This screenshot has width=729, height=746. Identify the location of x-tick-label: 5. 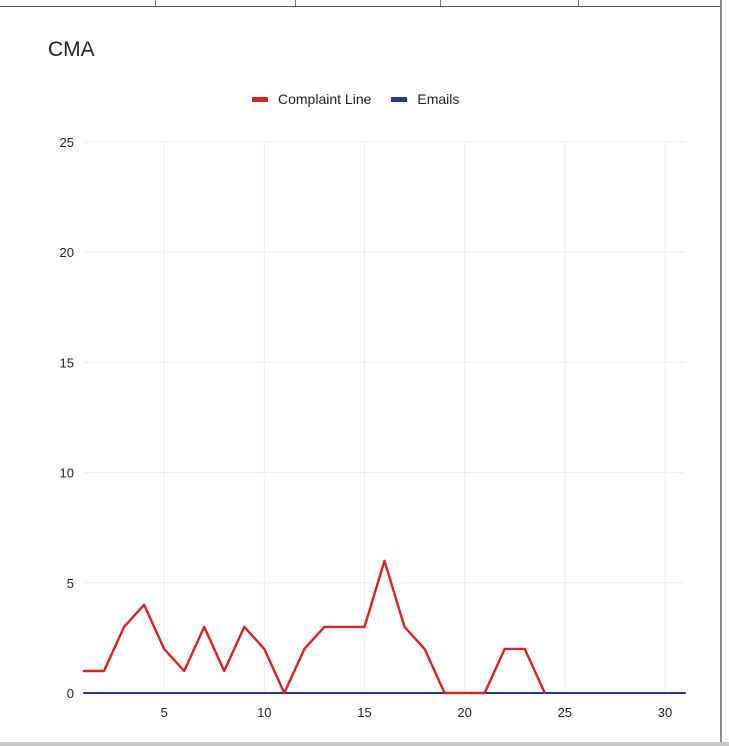
(164, 712).